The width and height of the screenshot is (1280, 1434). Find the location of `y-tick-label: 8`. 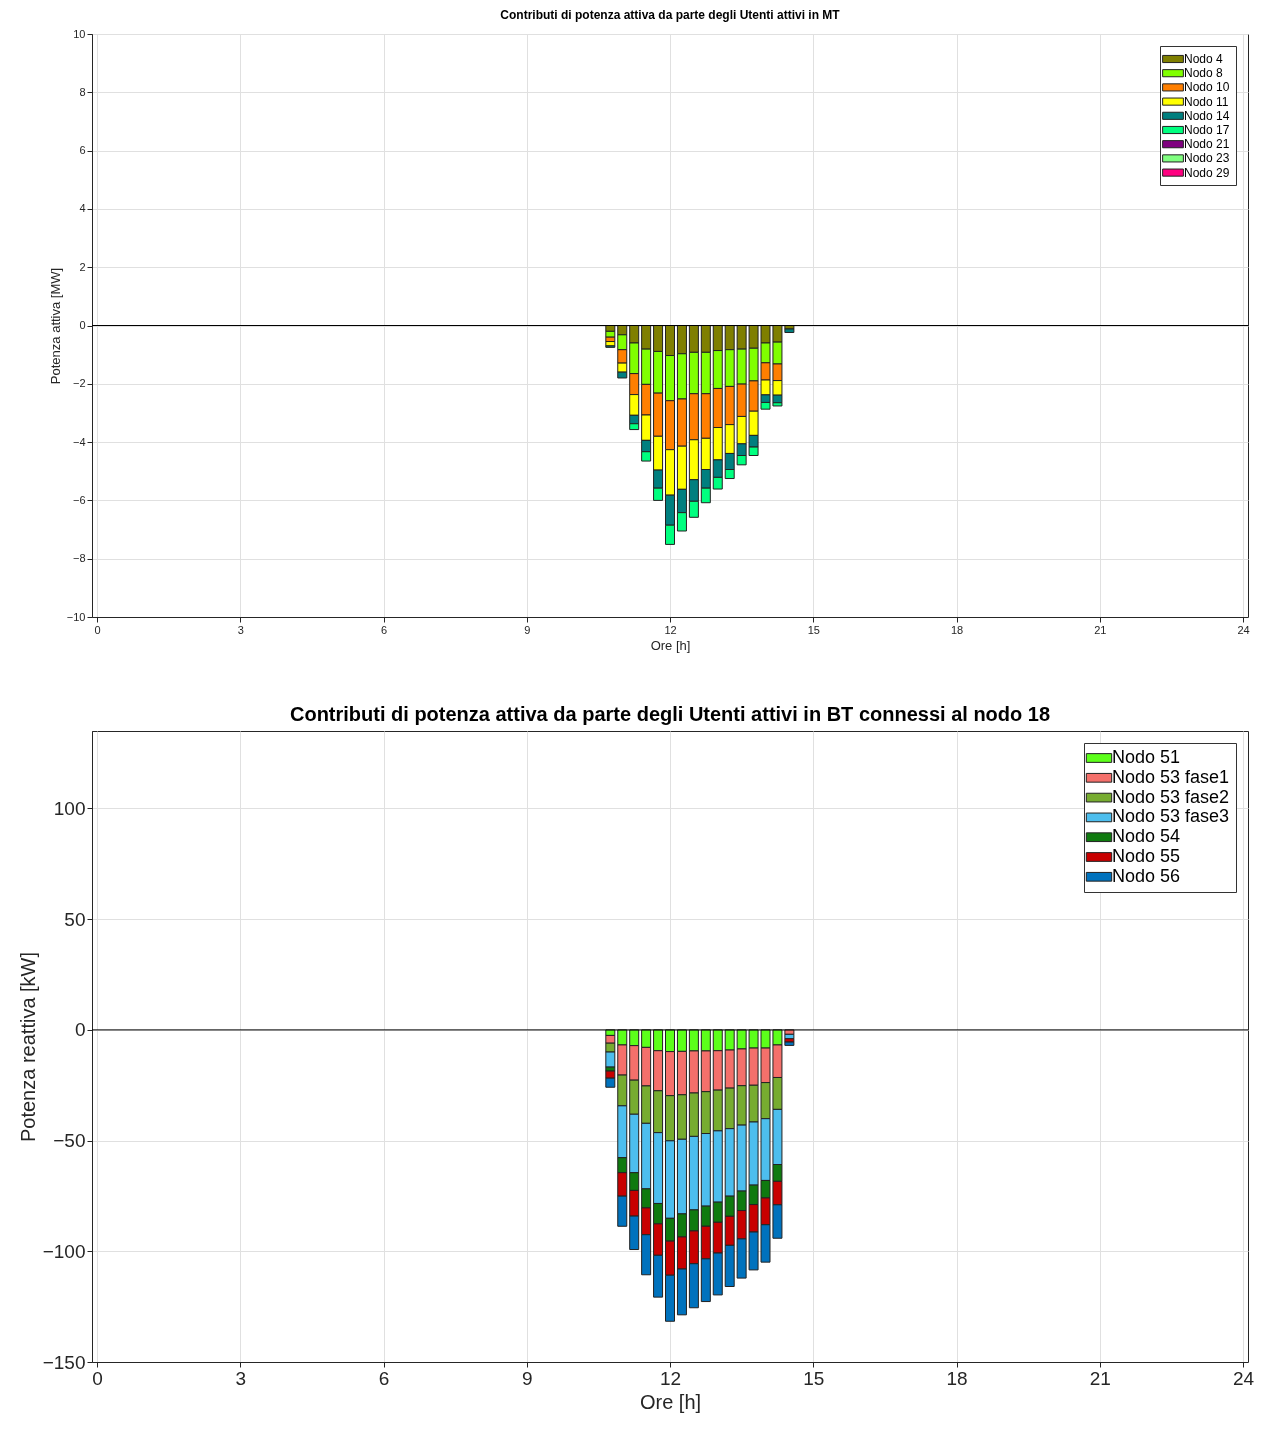

y-tick-label: 8 is located at coordinates (82, 91).